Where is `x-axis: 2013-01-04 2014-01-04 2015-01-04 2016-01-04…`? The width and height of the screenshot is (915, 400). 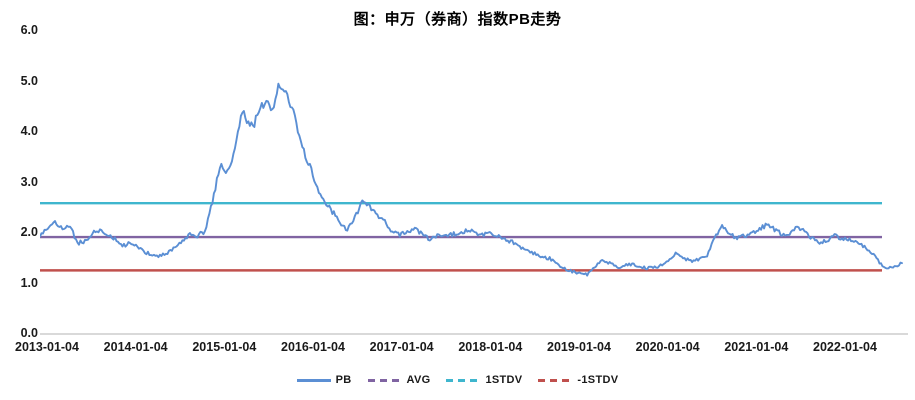 x-axis: 2013-01-04 2014-01-04 2015-01-04 2016-01-04… is located at coordinates (457, 350).